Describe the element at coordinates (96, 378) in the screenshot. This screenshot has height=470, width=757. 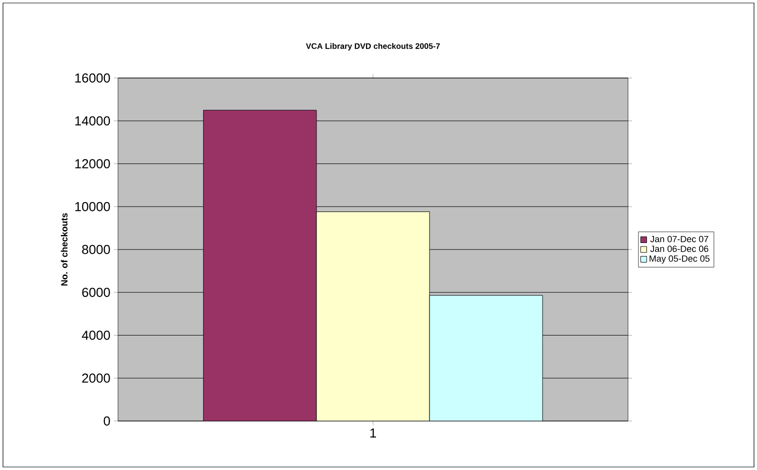
I see `y-tick-label: 2000` at that location.